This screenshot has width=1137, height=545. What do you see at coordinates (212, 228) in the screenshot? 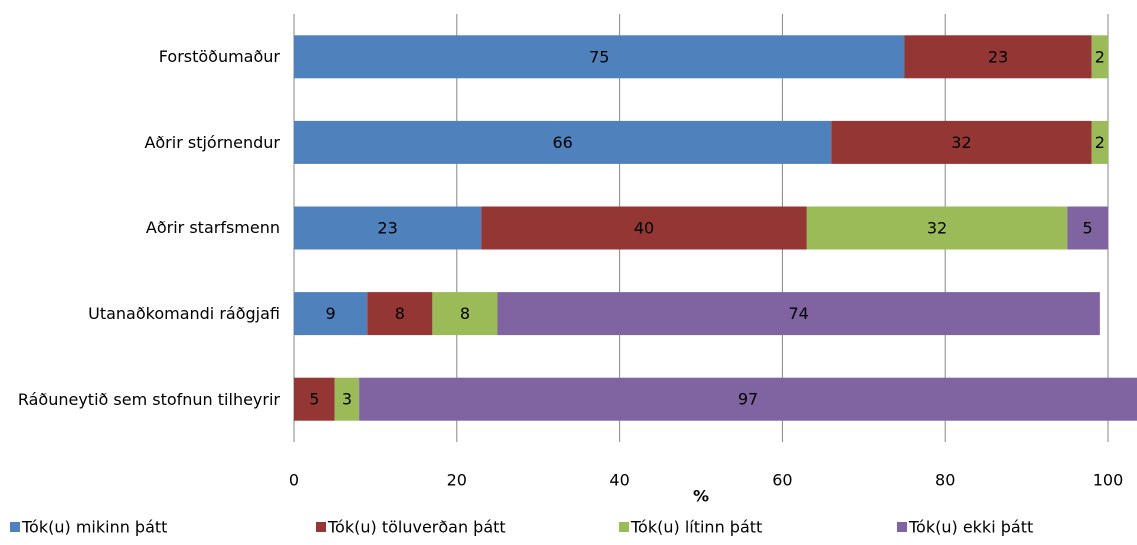
I see `y-tick-label: Aðrir starfsmenn` at bounding box center [212, 228].